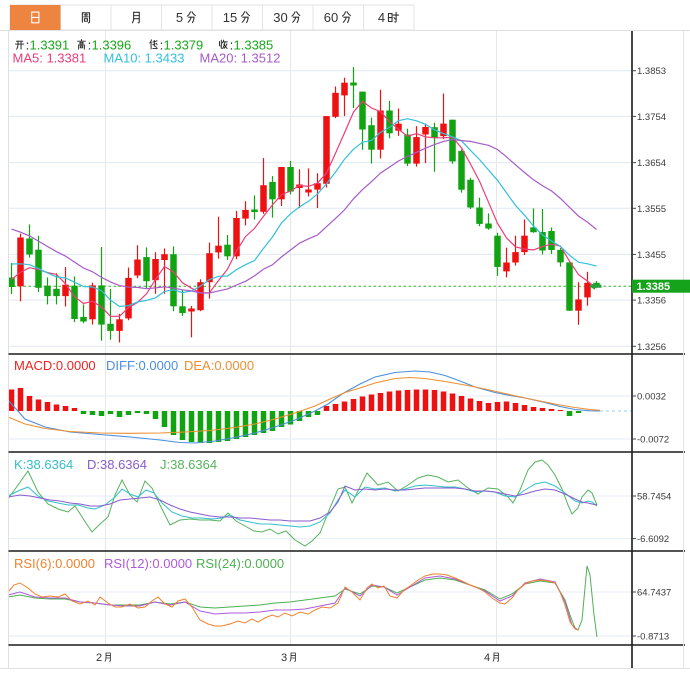  Describe the element at coordinates (653, 440) in the screenshot. I see `svg-text: -0.0072` at that location.